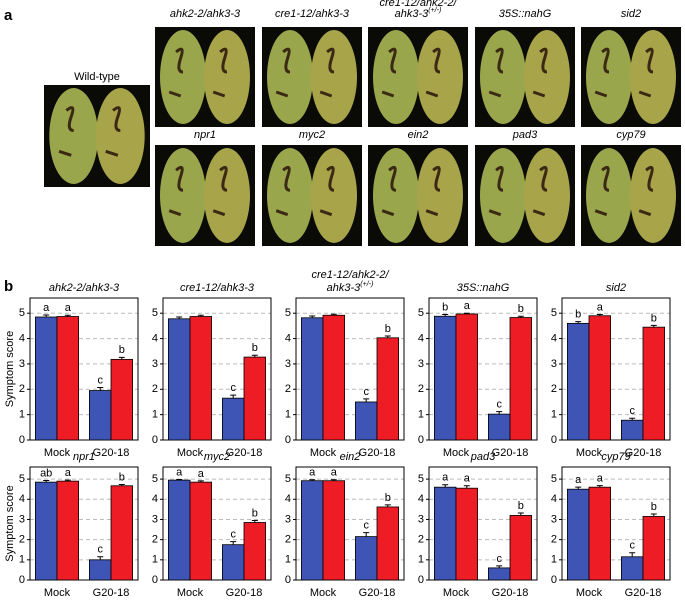 This screenshot has width=685, height=602. Describe the element at coordinates (434, 10) in the screenshot. I see `superscript: (+/-)` at that location.